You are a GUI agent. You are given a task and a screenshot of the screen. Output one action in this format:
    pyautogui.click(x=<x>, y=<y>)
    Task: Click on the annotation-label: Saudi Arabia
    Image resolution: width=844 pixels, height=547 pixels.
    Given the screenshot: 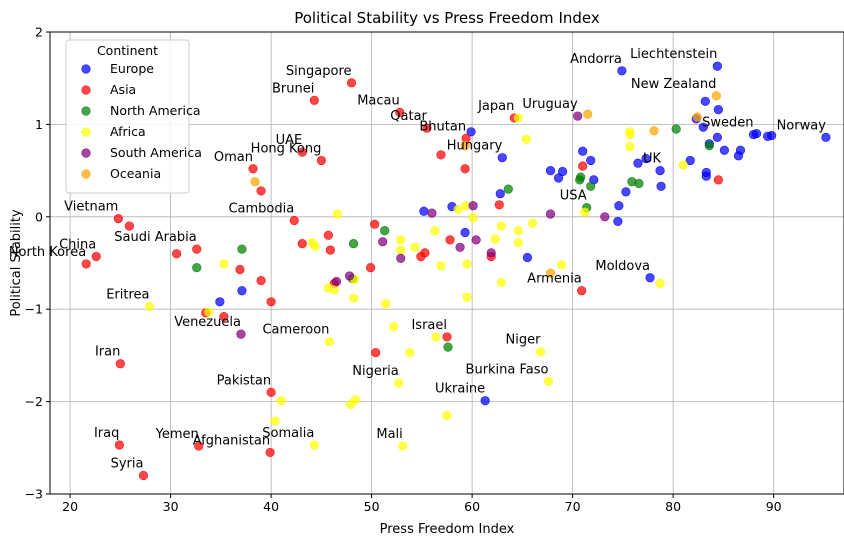 What is the action you would take?
    pyautogui.click(x=155, y=237)
    